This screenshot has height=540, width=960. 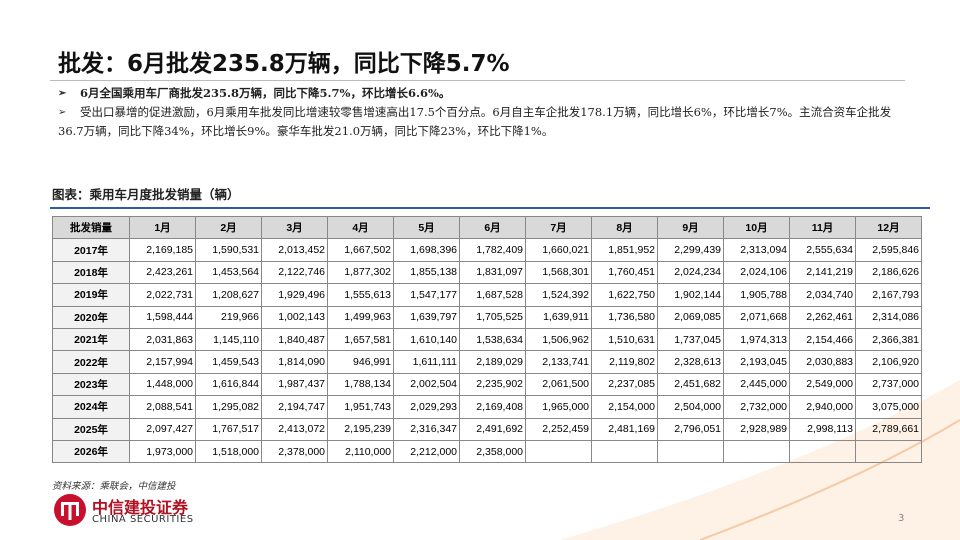 What do you see at coordinates (822, 295) in the screenshot?
I see `table-cell: 2,034,740` at bounding box center [822, 295].